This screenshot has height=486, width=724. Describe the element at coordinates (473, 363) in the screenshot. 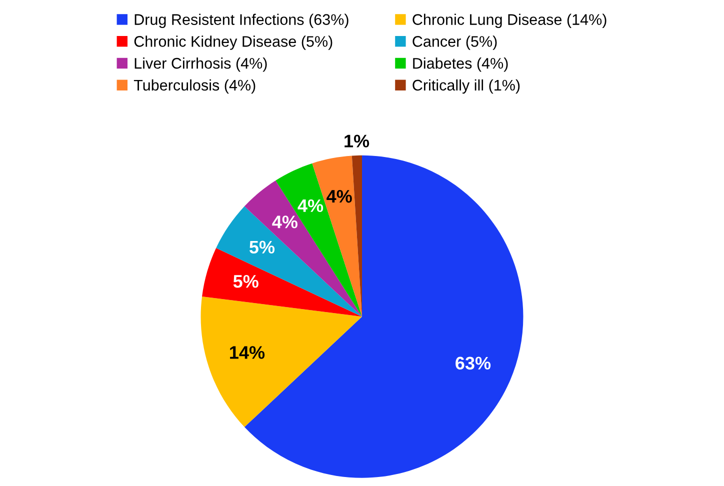

I see `data-label: 63%` at that location.